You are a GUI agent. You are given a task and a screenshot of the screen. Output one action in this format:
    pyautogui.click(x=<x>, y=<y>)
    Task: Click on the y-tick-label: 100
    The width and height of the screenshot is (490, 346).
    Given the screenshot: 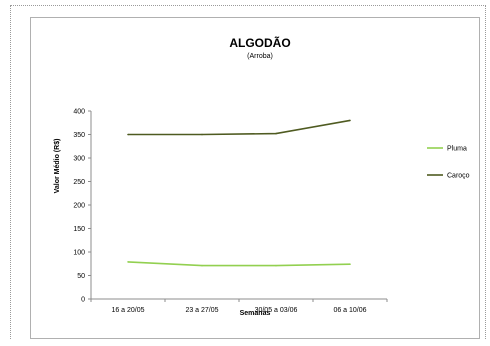 What is the action you would take?
    pyautogui.click(x=79, y=253)
    